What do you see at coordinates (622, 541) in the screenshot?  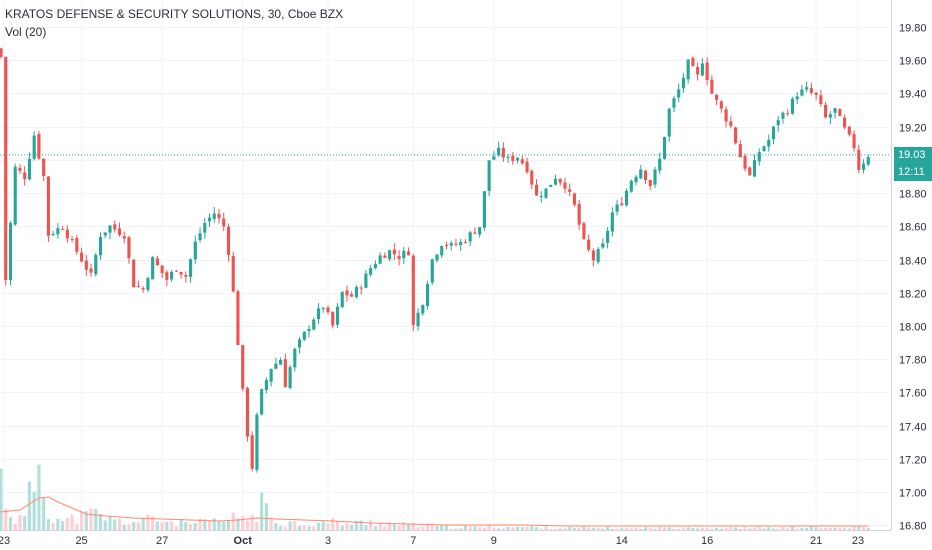 I see `x-tick-label: 14` at bounding box center [622, 541].